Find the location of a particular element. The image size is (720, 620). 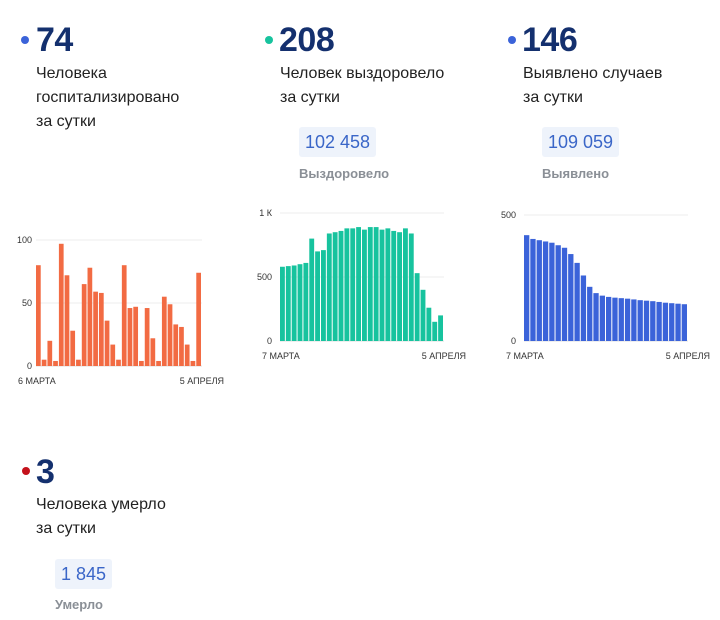

cases-count: 146 is located at coordinates (550, 40).